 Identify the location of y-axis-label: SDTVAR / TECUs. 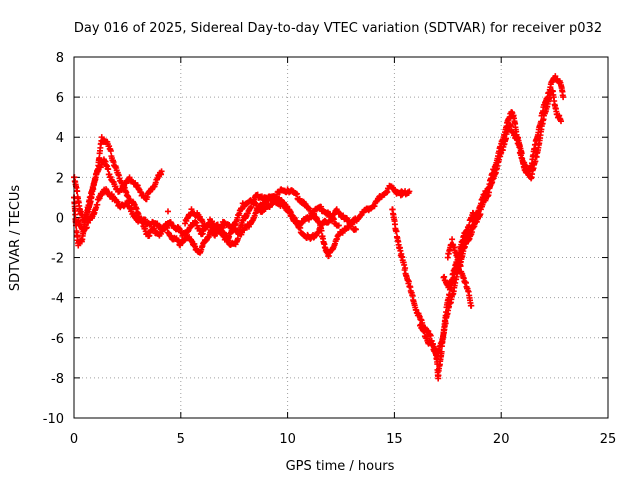
(15, 238).